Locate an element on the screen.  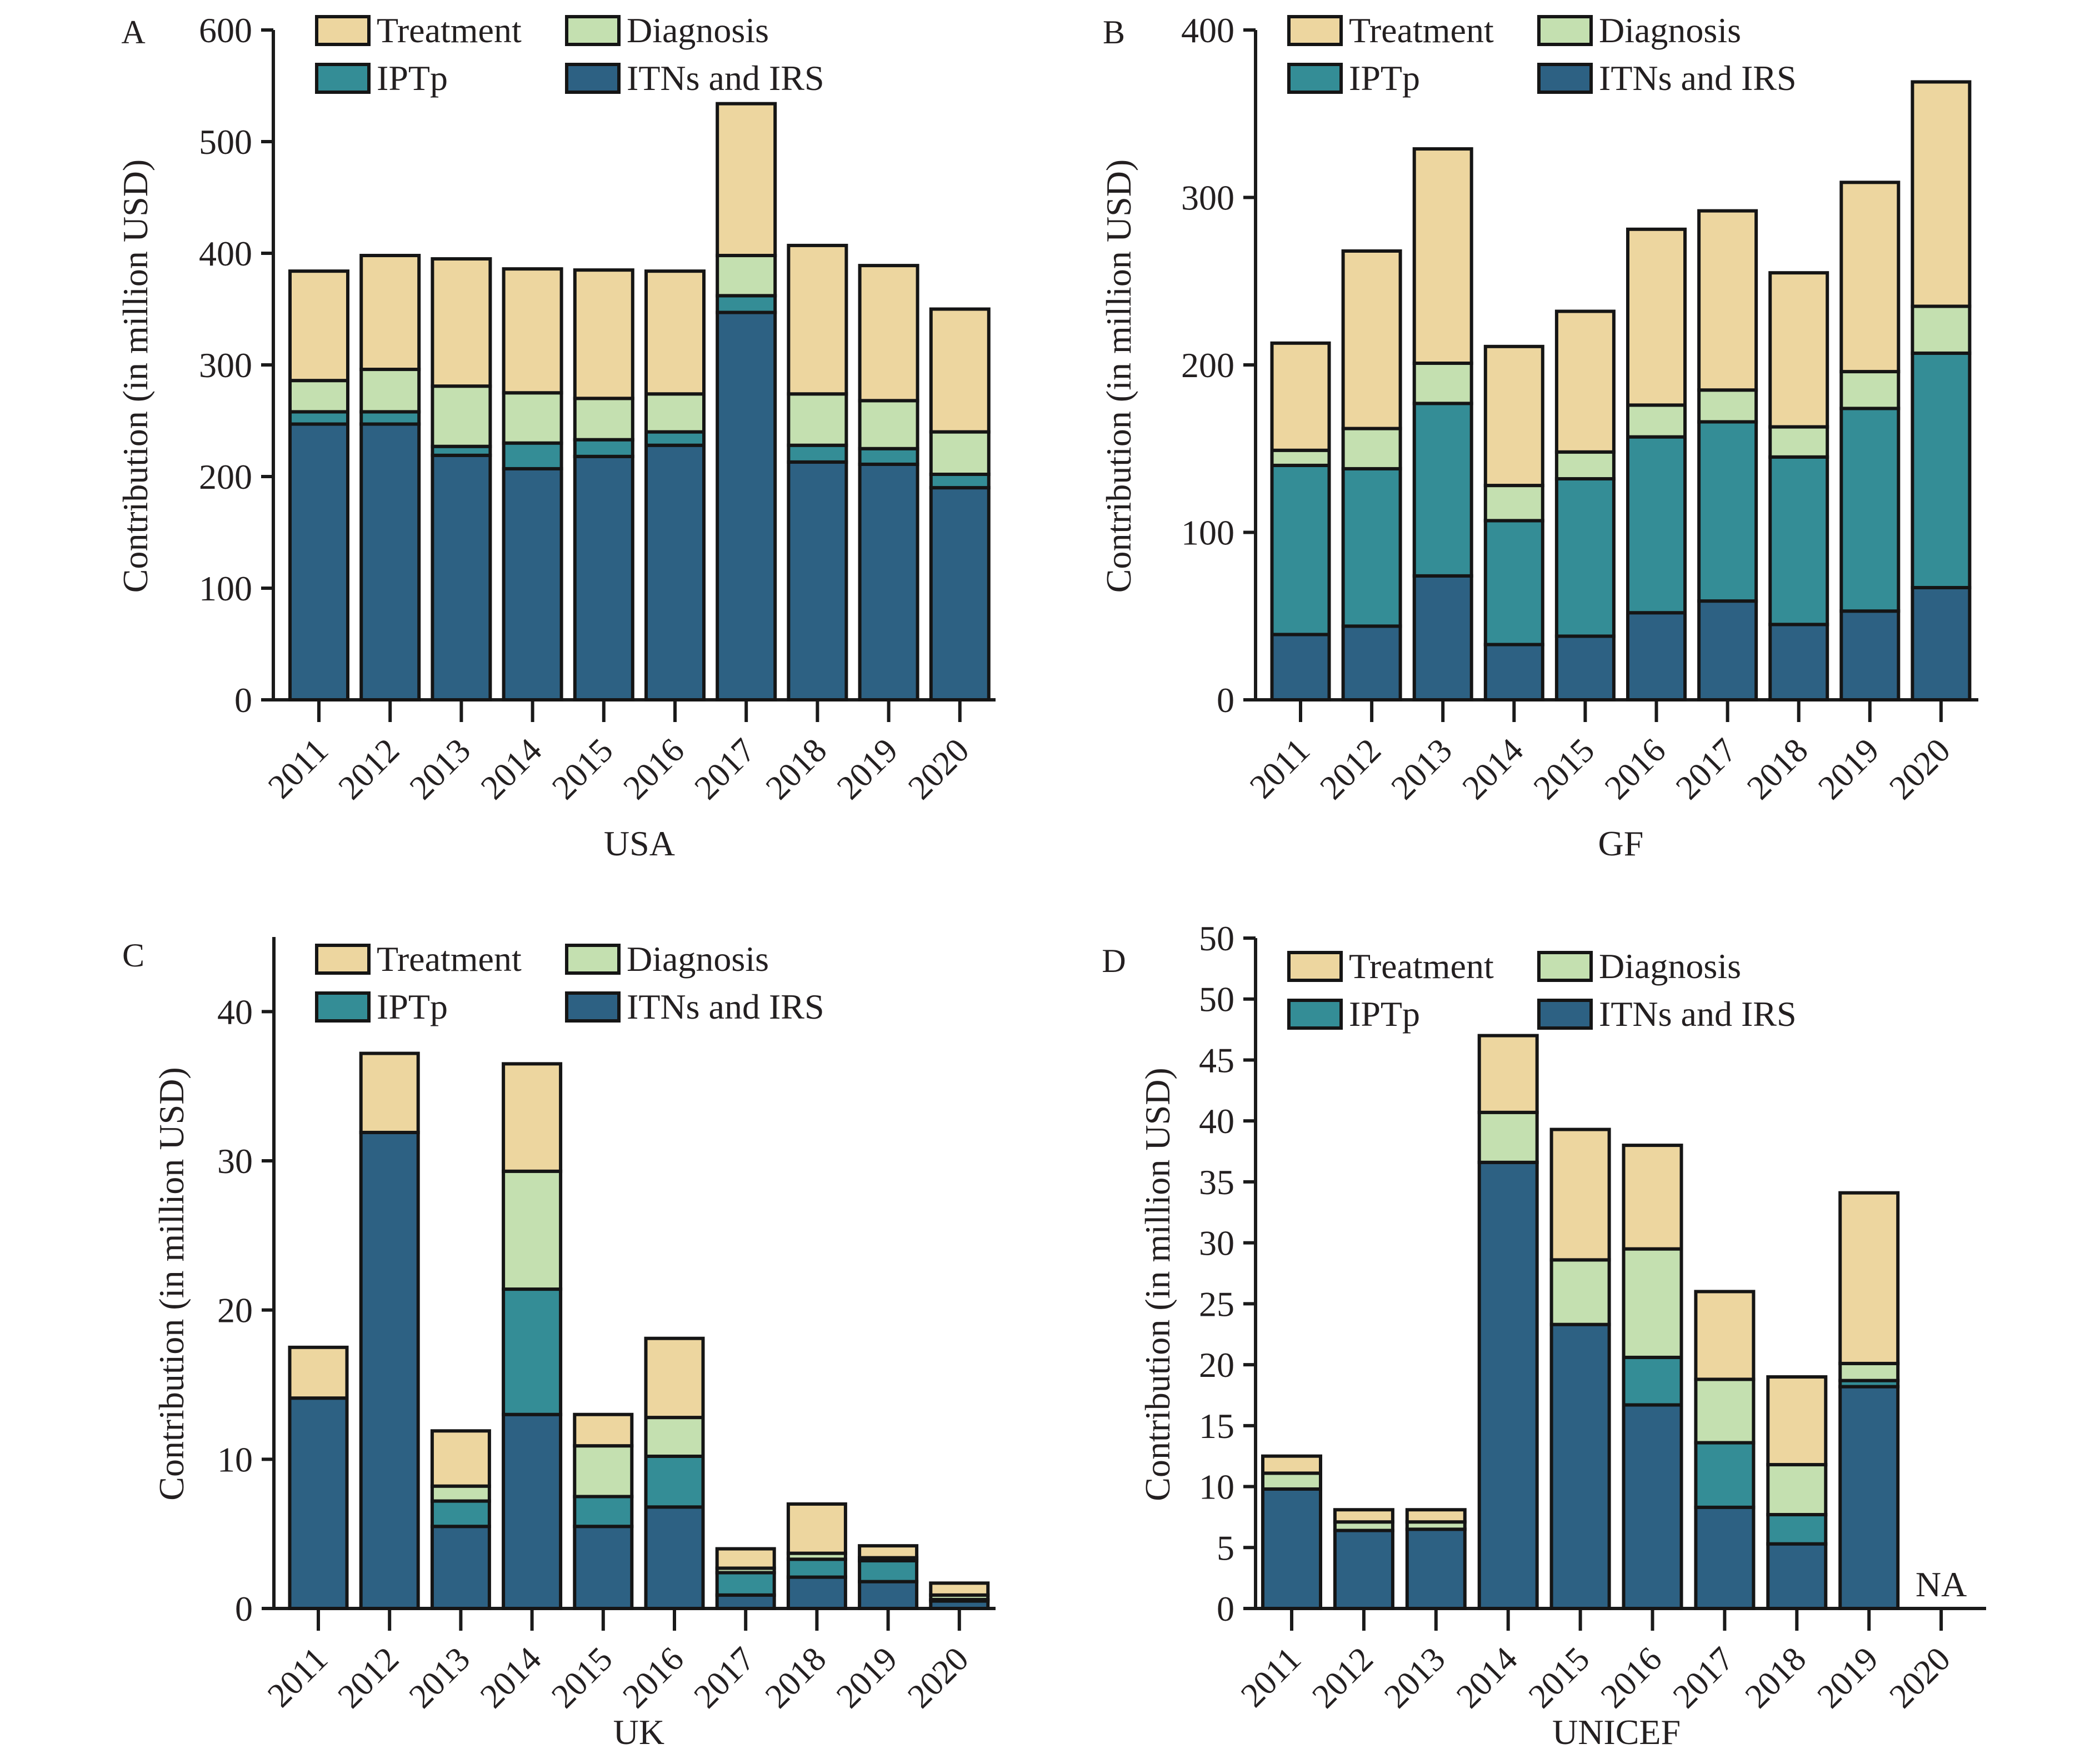
y-tick-label: 400 is located at coordinates (1207, 30).